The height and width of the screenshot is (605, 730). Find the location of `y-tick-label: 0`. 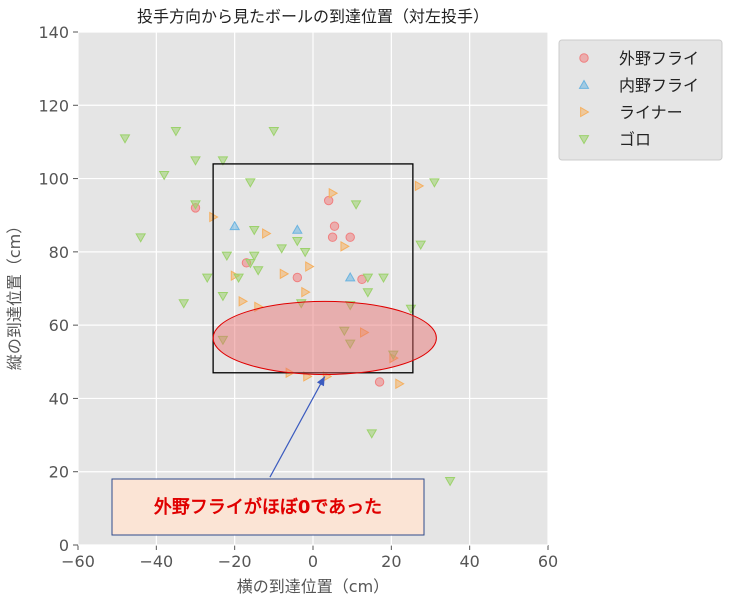

y-tick-label: 0 is located at coordinates (64, 545).